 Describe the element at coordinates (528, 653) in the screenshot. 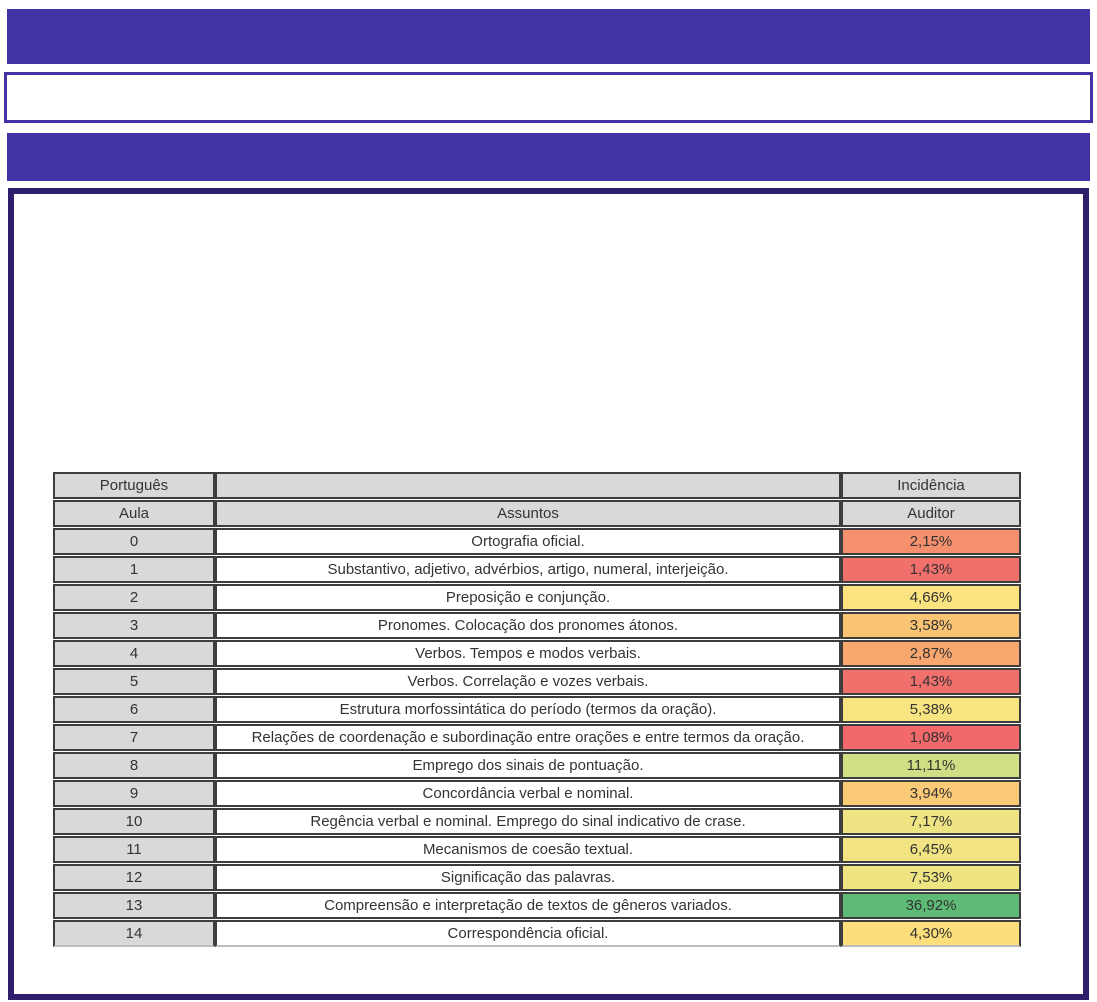

I see `assunto-cell: Verbos. Tempos e modos verbais.` at that location.